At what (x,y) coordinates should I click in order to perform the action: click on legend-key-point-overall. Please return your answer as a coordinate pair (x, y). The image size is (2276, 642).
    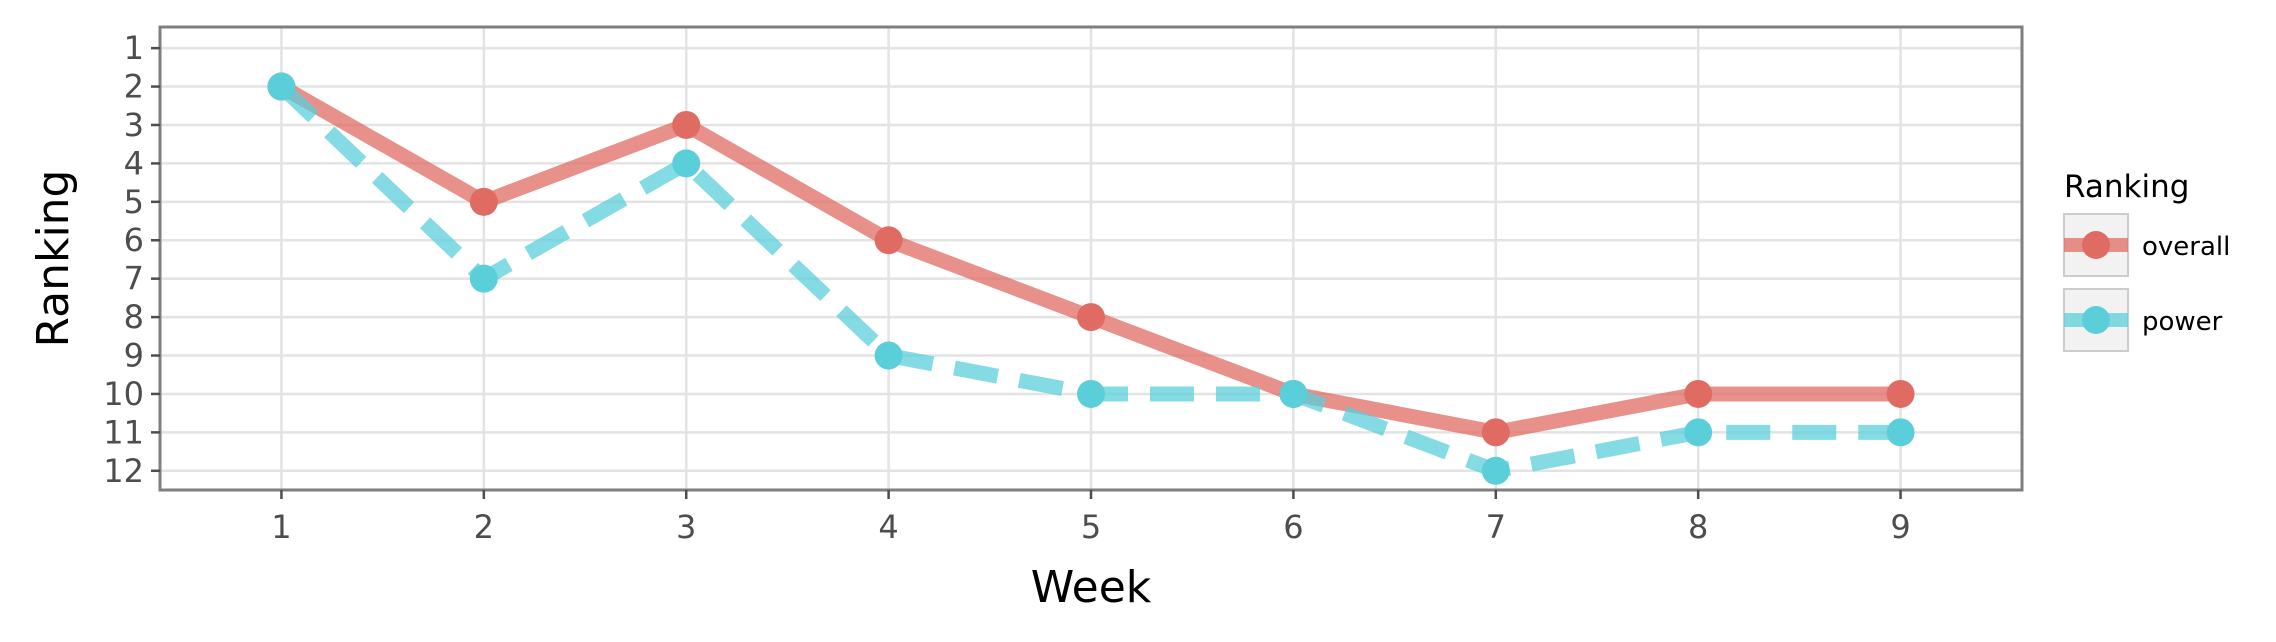
    Looking at the image, I should click on (2096, 245).